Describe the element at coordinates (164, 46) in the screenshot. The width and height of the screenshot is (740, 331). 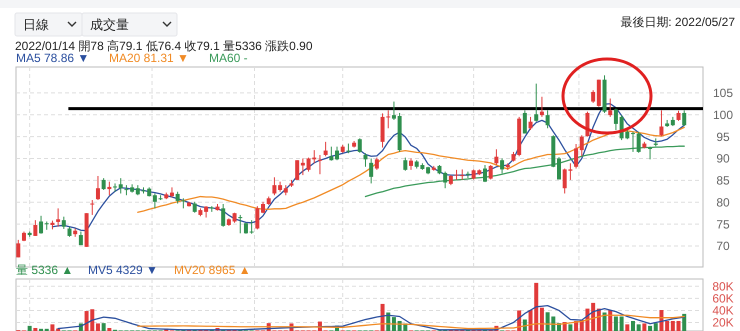
I see `text: 2022/01/14 開78 高79.1 低76.4 收79.1 量5336 漲跌0.90` at that location.